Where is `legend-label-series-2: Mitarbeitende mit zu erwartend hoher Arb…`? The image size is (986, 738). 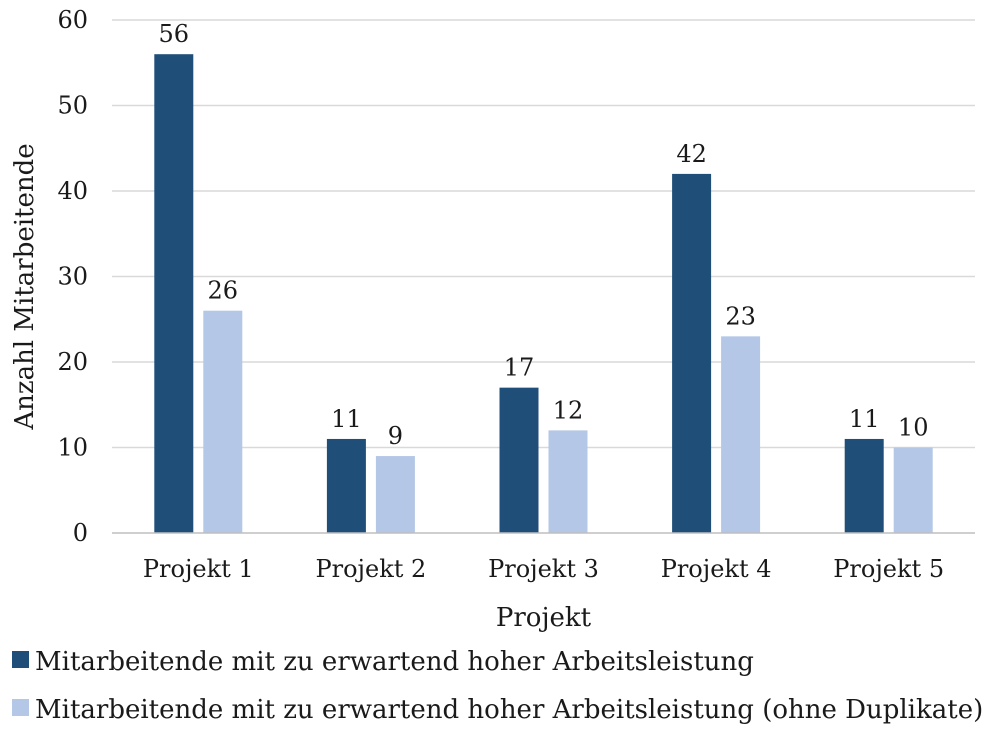 legend-label-series-2: Mitarbeitende mit zu erwartend hoher Arb… is located at coordinates (509, 710).